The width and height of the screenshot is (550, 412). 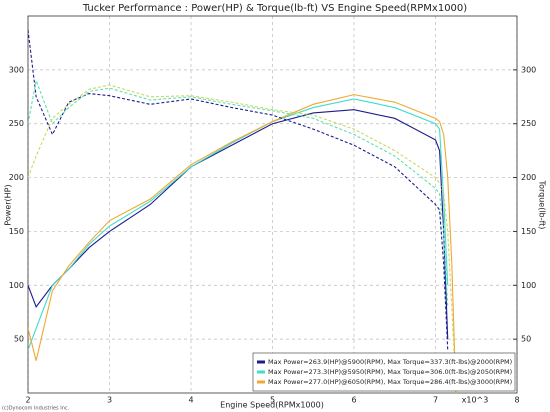 I want to click on x-tick-label: 6, so click(x=353, y=400).